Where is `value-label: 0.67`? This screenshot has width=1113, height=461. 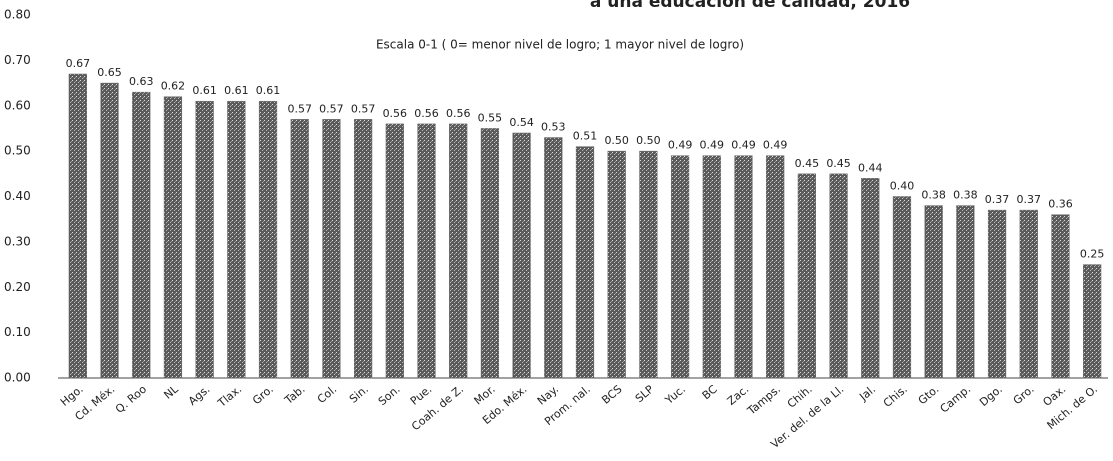
value-label: 0.67 is located at coordinates (78, 63).